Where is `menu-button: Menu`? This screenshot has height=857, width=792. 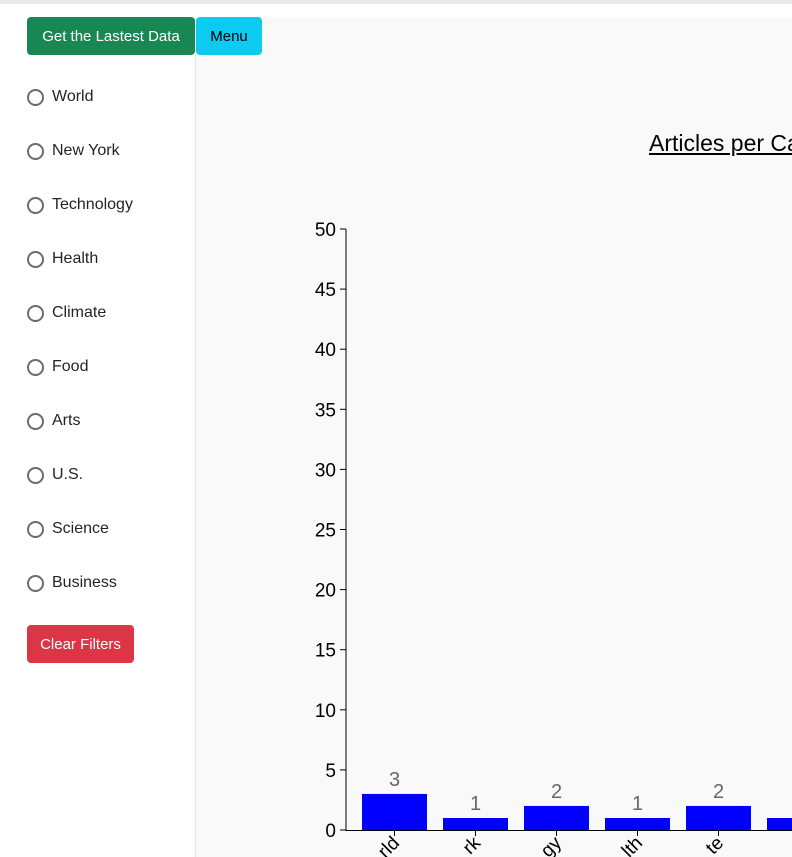
menu-button: Menu is located at coordinates (229, 36).